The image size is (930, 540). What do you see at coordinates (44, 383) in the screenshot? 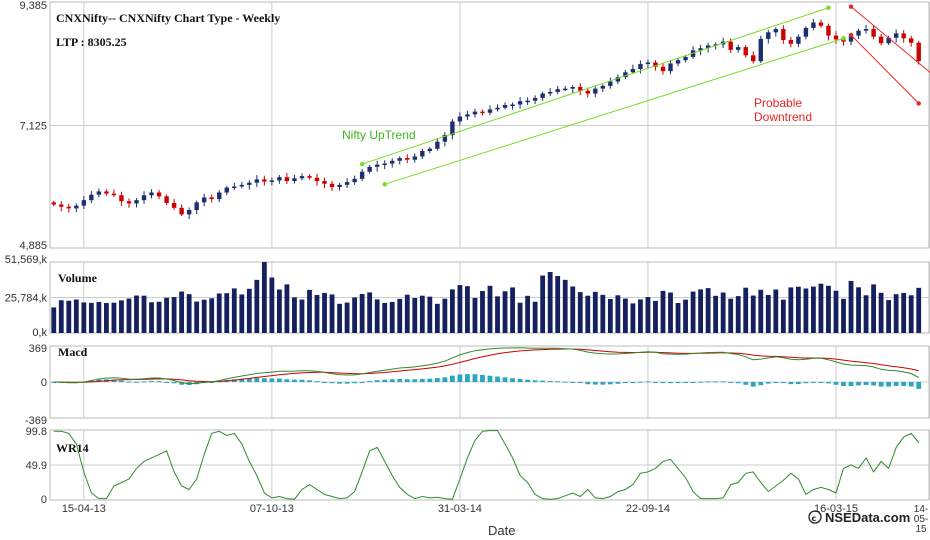
I see `macd-y-tick: 0` at bounding box center [44, 383].